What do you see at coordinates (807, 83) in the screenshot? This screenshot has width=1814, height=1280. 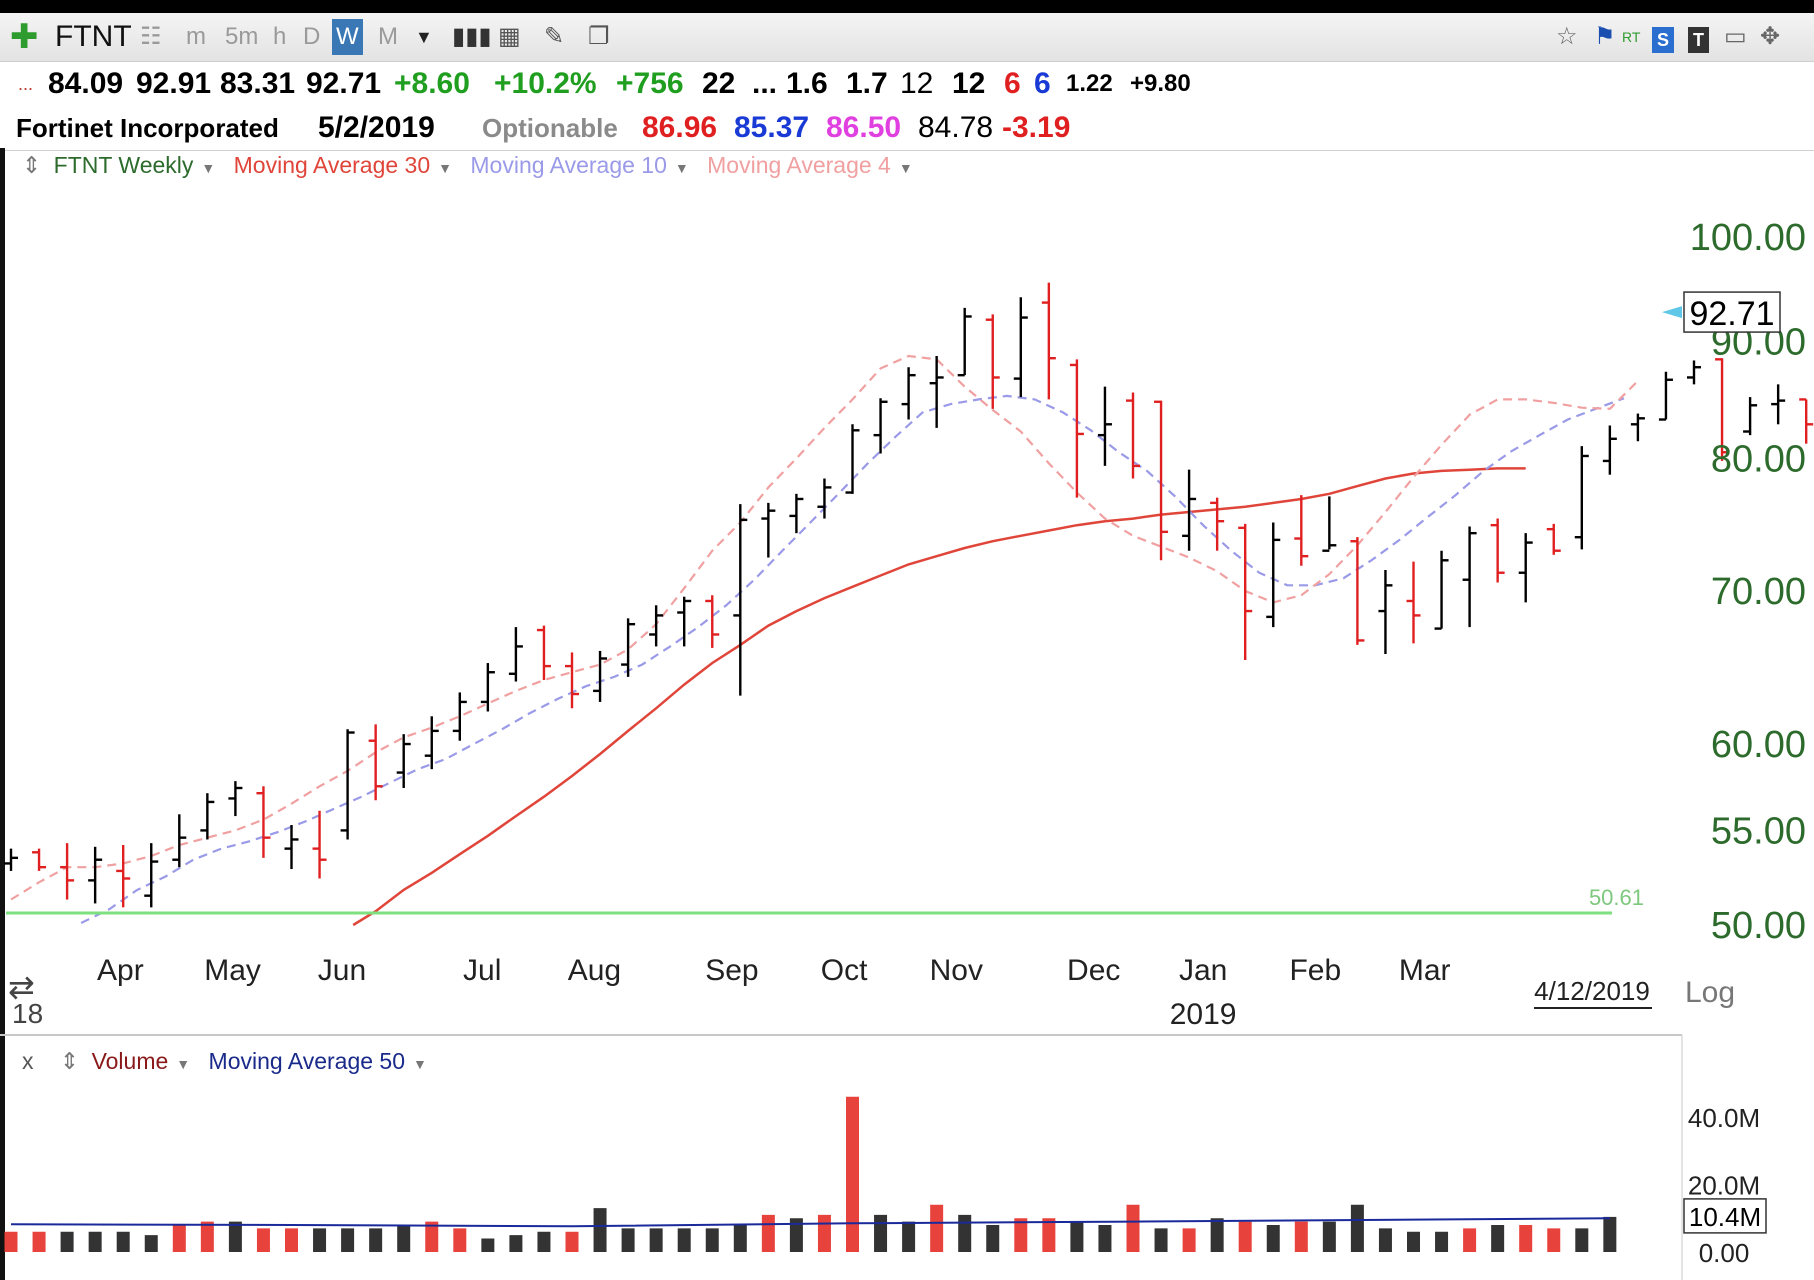 I see `quote-field-1-6: 1.6` at bounding box center [807, 83].